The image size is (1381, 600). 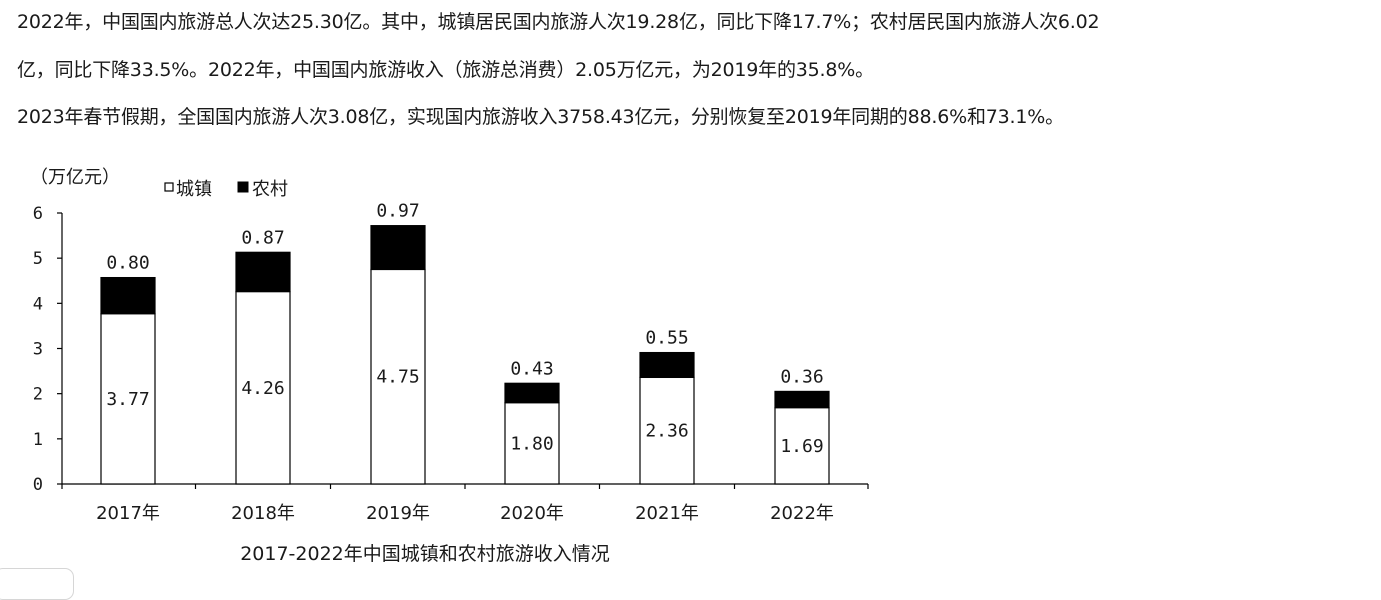 I want to click on y-tick-label: 5, so click(x=38, y=259).